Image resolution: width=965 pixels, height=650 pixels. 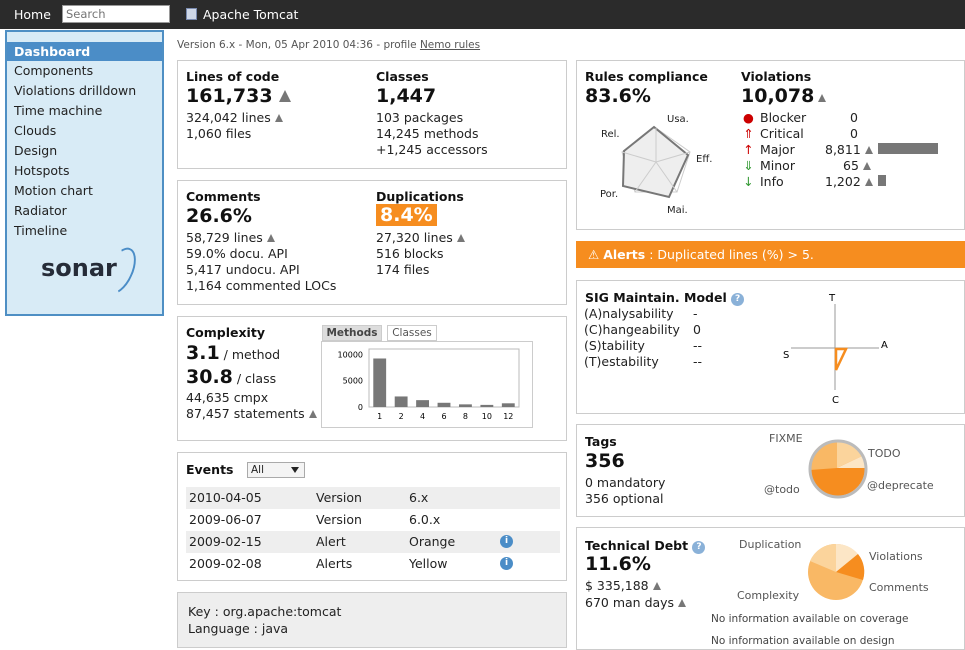 I want to click on x-tick-label: 8, so click(x=465, y=416).